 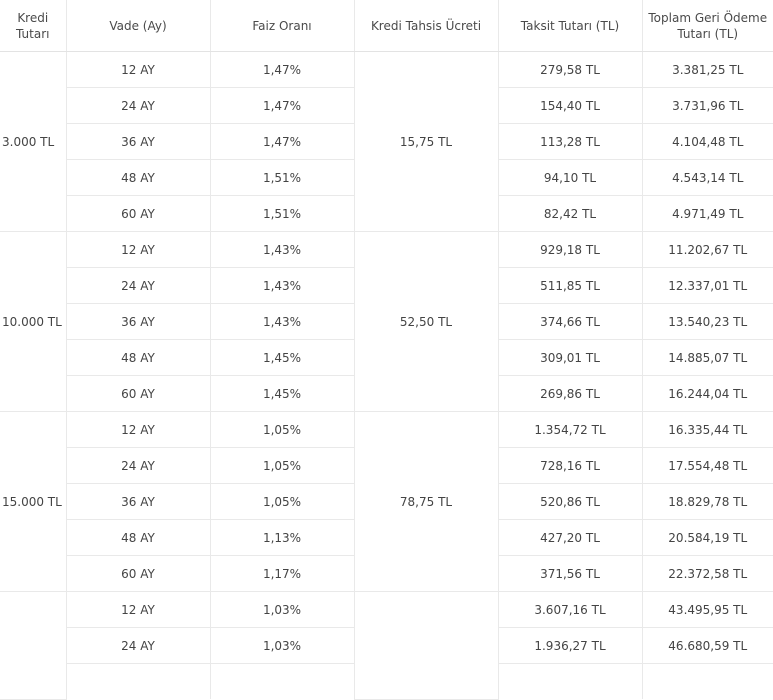 I want to click on cell-rate, so click(x=281, y=681).